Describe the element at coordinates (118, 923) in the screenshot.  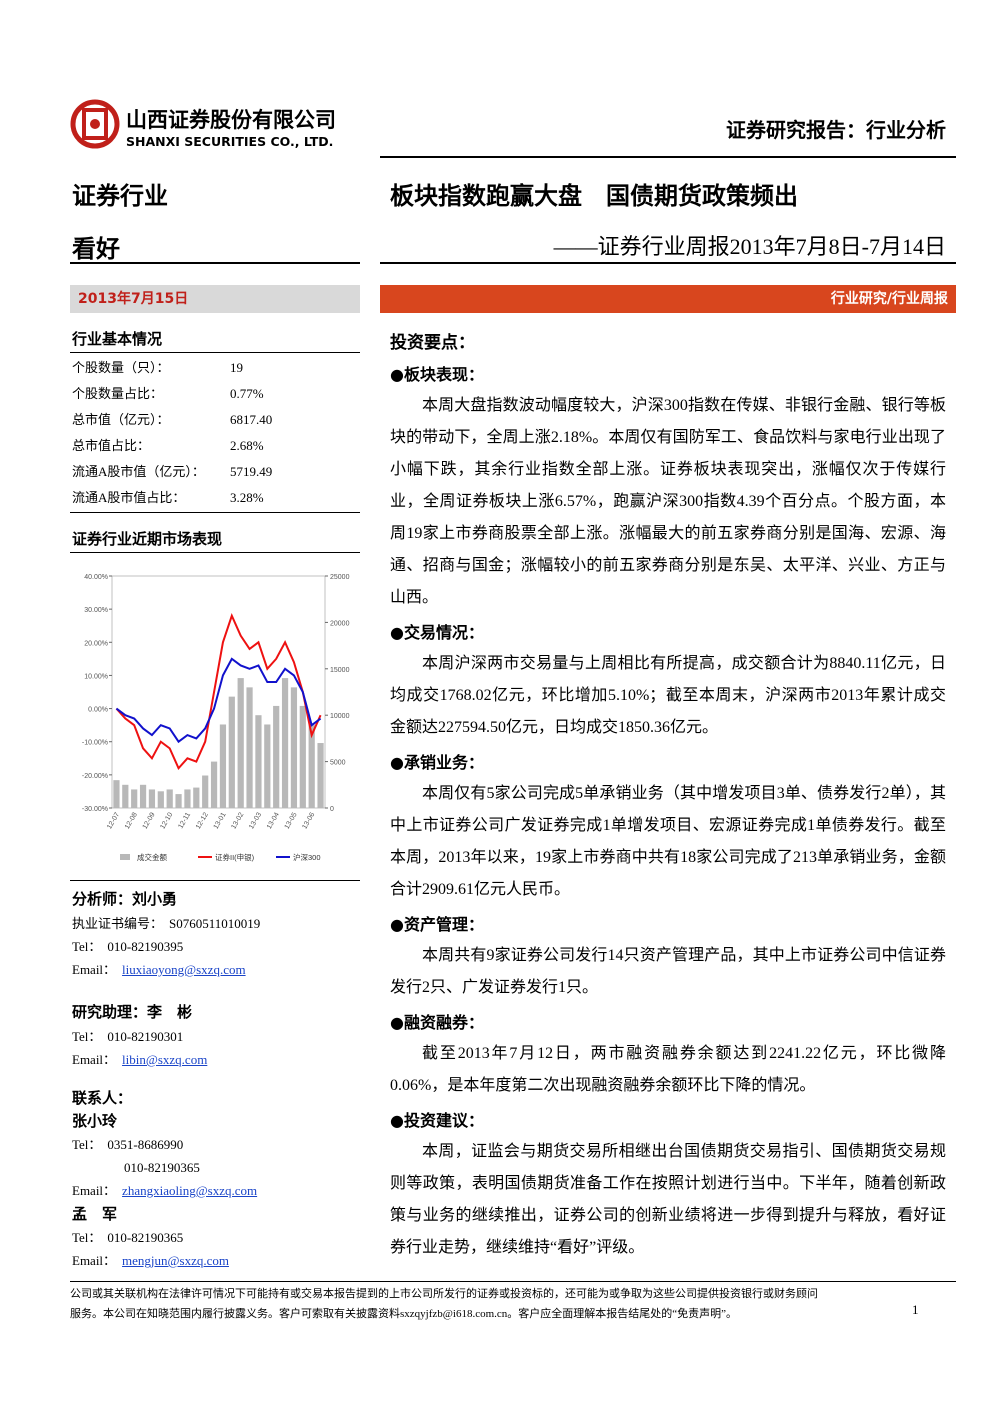
I see `contact-label: 执业证书编号：` at that location.